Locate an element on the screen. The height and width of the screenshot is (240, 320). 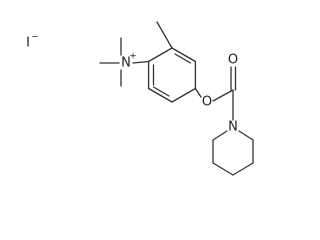
atom-label: I is located at coordinates (28, 43).